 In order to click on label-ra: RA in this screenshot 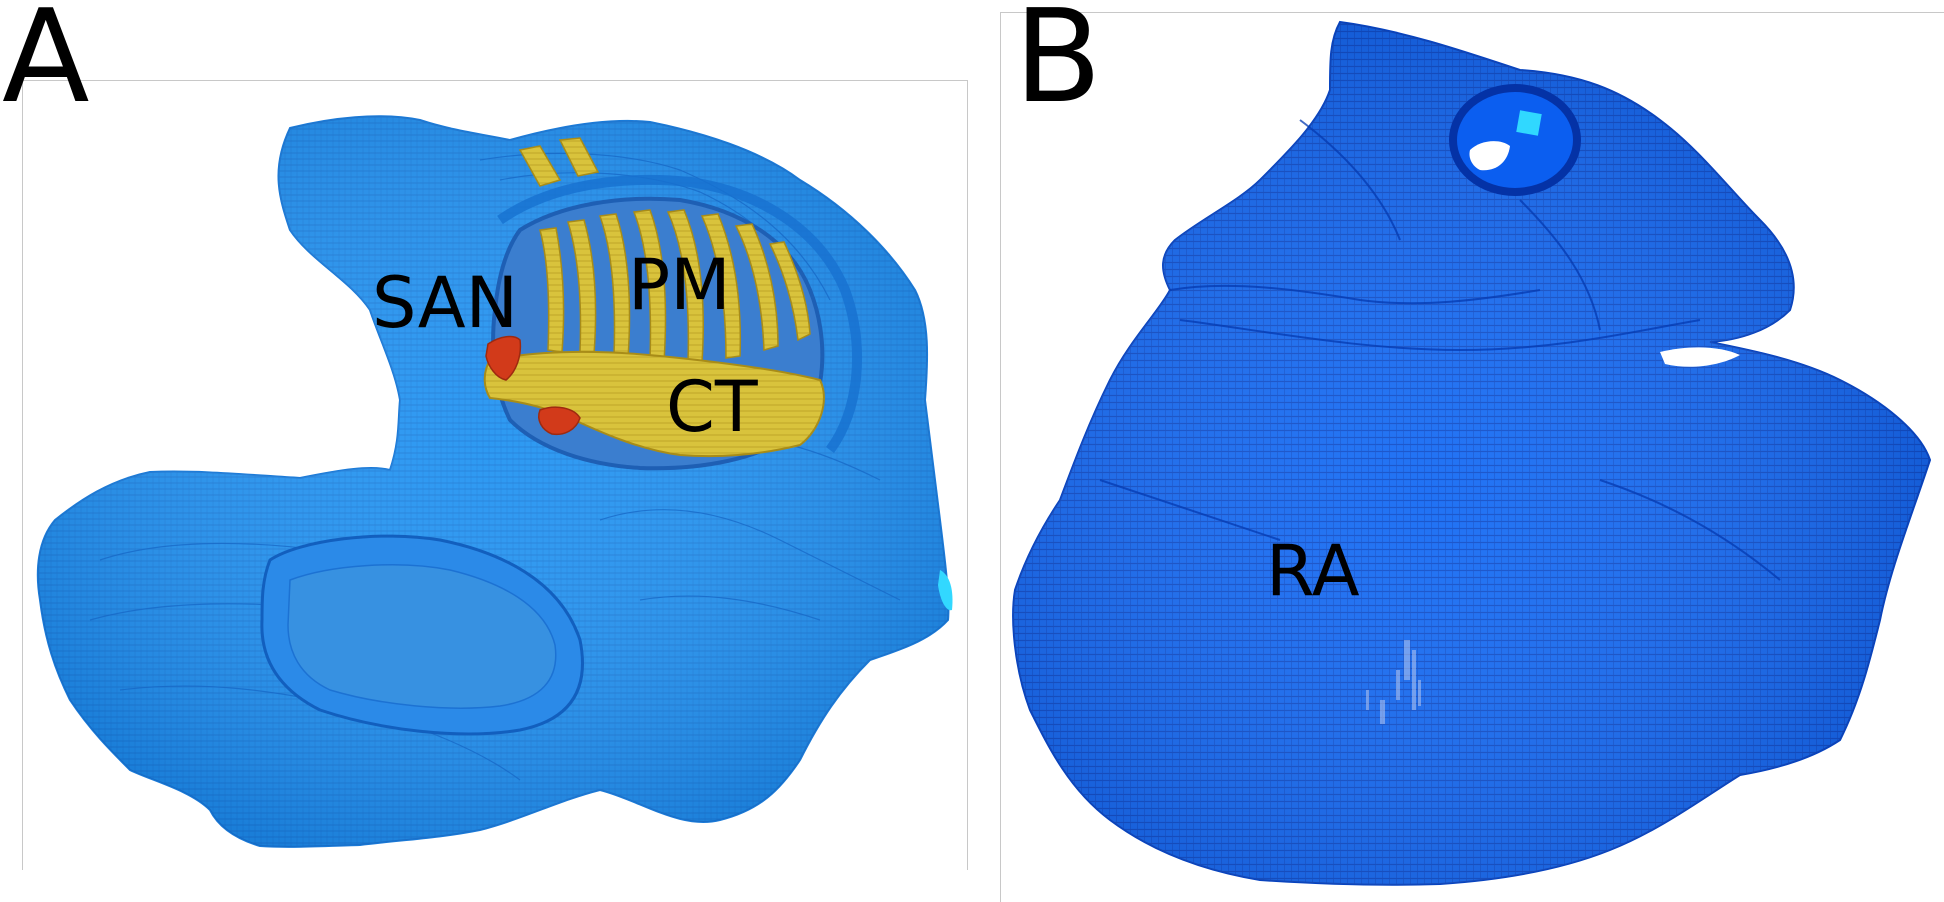, I will do `click(1313, 571)`.